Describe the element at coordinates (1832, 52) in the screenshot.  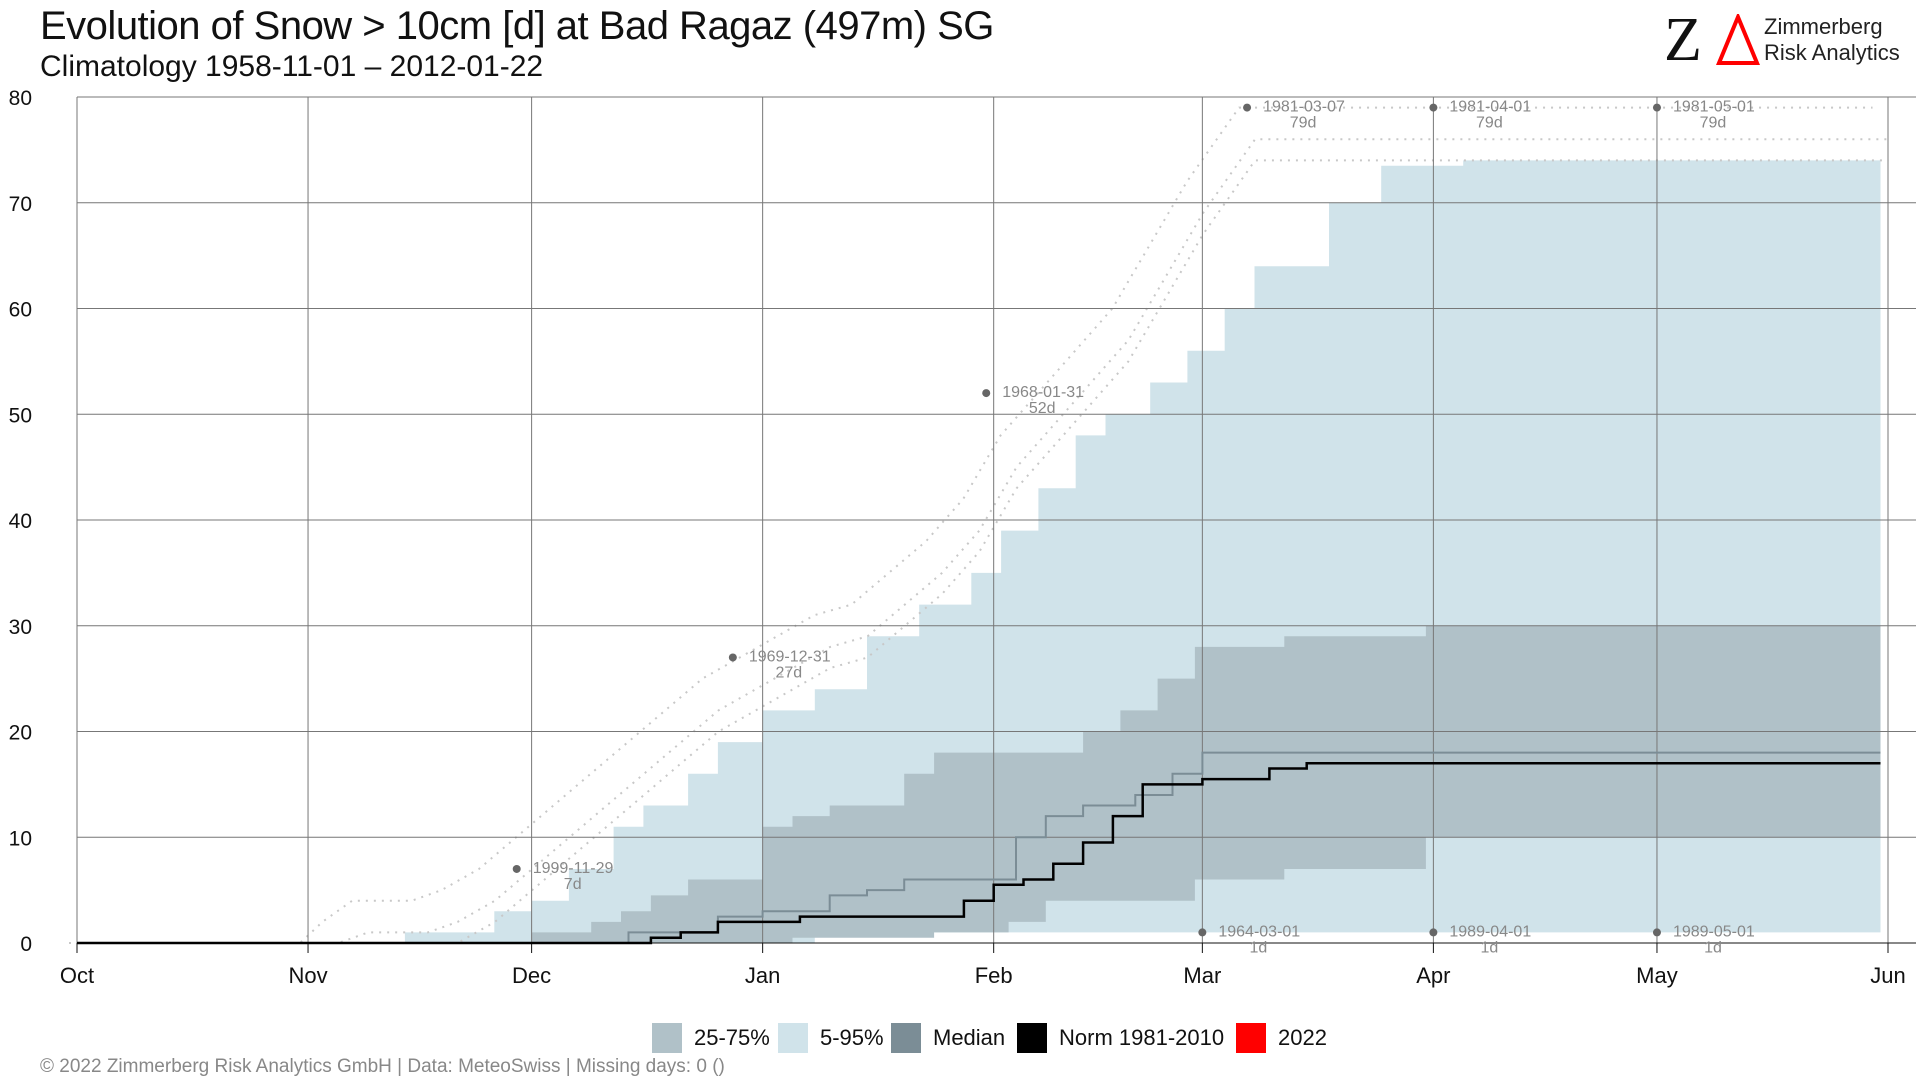
I see `logo-subname: Risk Analytics` at that location.